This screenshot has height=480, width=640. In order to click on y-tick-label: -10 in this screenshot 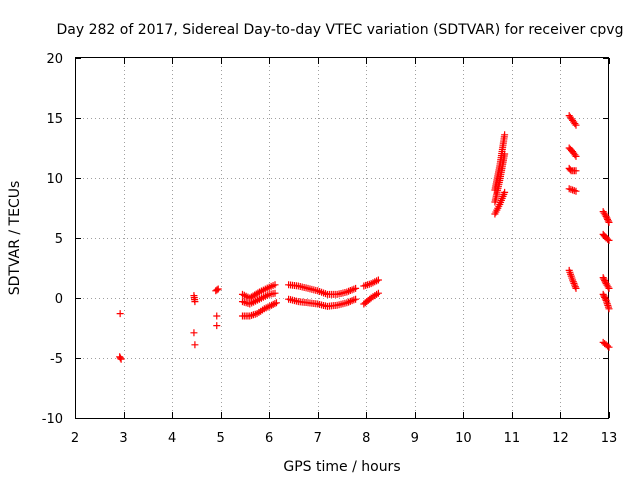, I will do `click(52, 419)`.